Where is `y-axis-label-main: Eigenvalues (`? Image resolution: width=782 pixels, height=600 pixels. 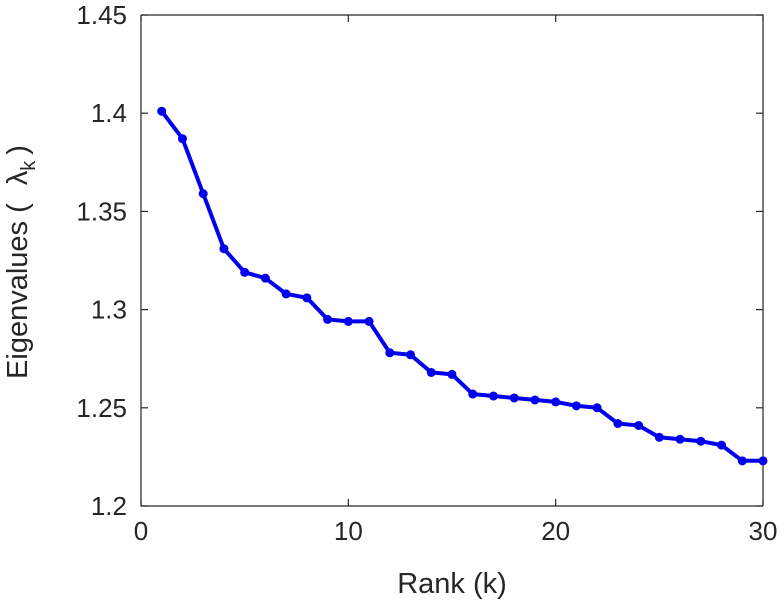
y-axis-label-main: Eigenvalues ( is located at coordinates (18, 291).